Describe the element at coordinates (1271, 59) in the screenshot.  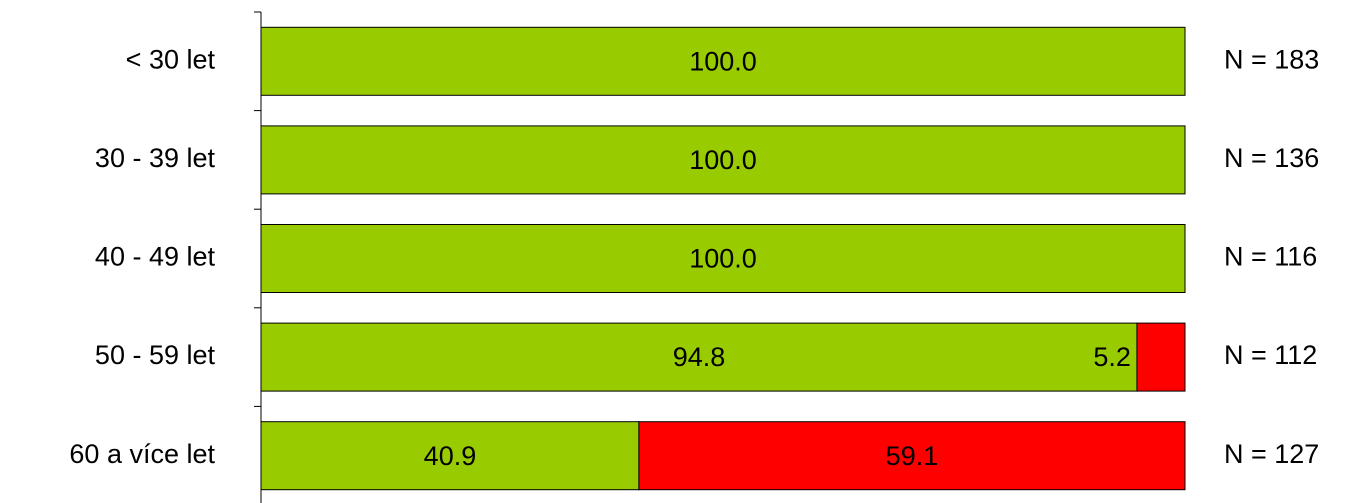
I see `annotation: N = 183` at that location.